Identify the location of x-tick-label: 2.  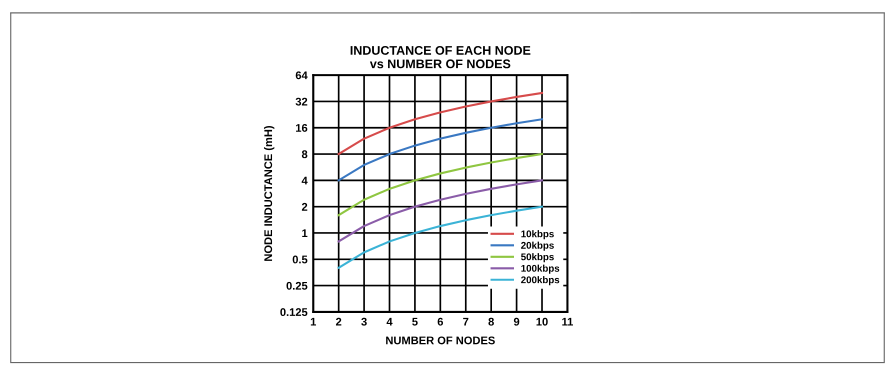
(339, 322).